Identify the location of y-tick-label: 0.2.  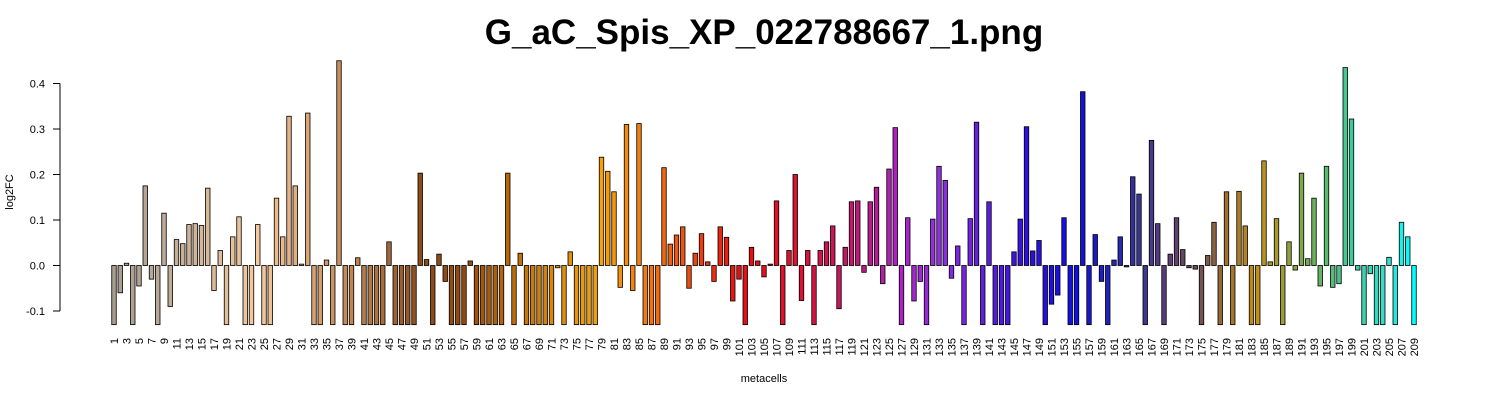
(37, 176).